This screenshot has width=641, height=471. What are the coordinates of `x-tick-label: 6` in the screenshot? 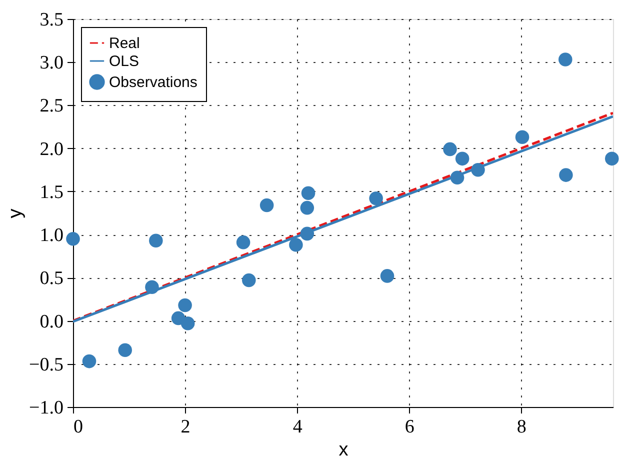 It's located at (409, 427).